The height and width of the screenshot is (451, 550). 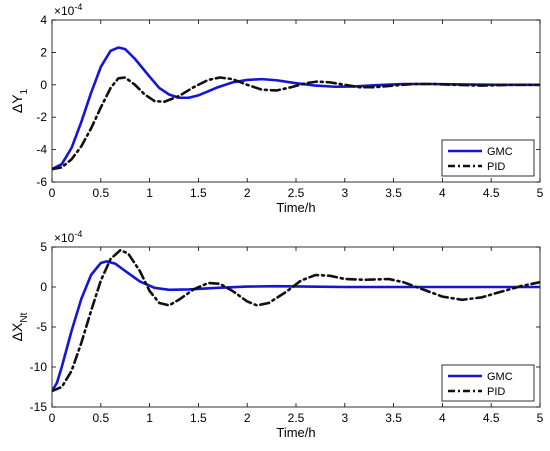 I want to click on y-axis-label: ΔXNt, so click(x=19, y=326).